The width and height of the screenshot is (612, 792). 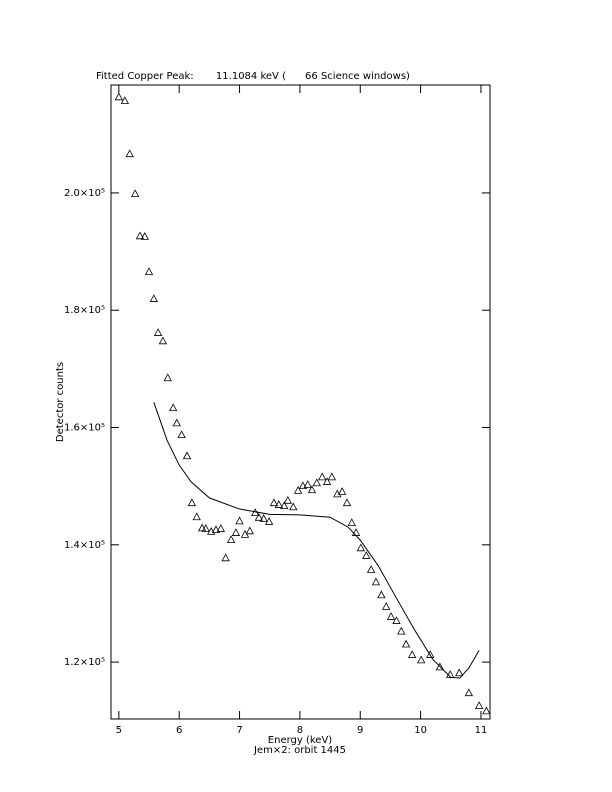 What do you see at coordinates (300, 740) in the screenshot?
I see `x-axis-label: Energy (keV)` at bounding box center [300, 740].